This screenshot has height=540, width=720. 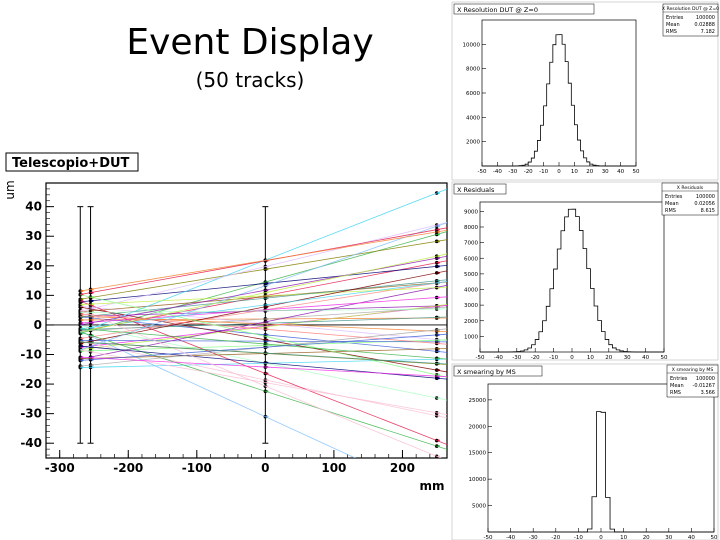 I want to click on stats-value: 8.615, so click(x=708, y=211).